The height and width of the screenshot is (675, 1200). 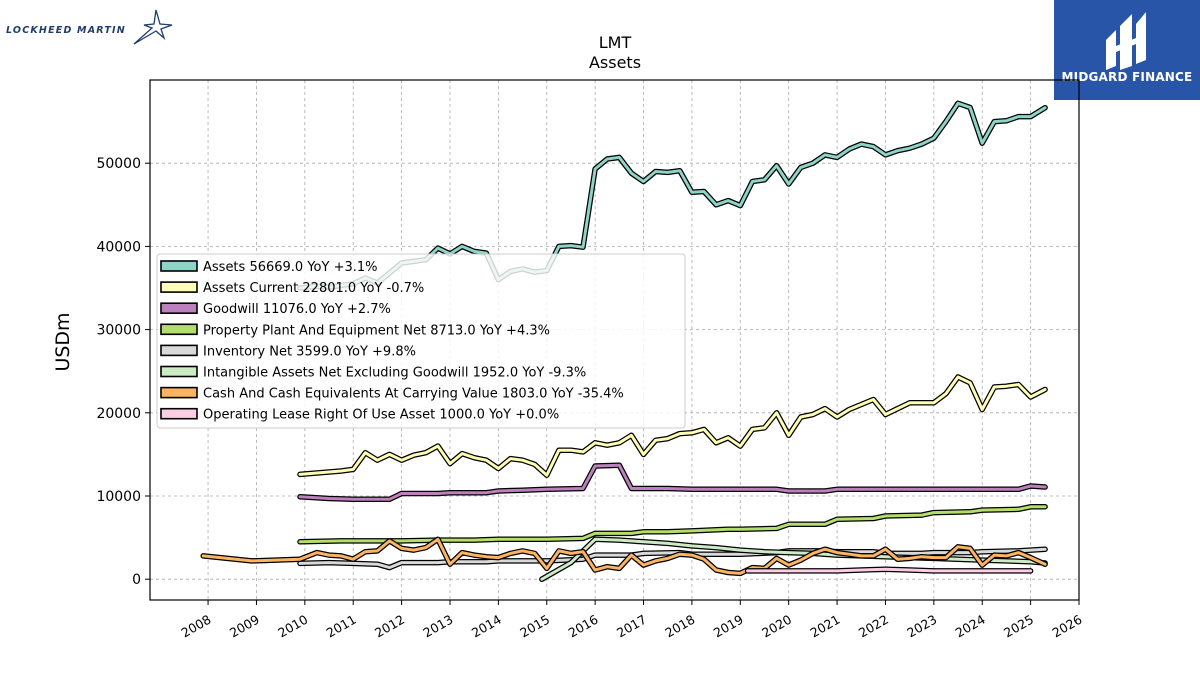 What do you see at coordinates (776, 626) in the screenshot?
I see `x-tick-label: 2020` at bounding box center [776, 626].